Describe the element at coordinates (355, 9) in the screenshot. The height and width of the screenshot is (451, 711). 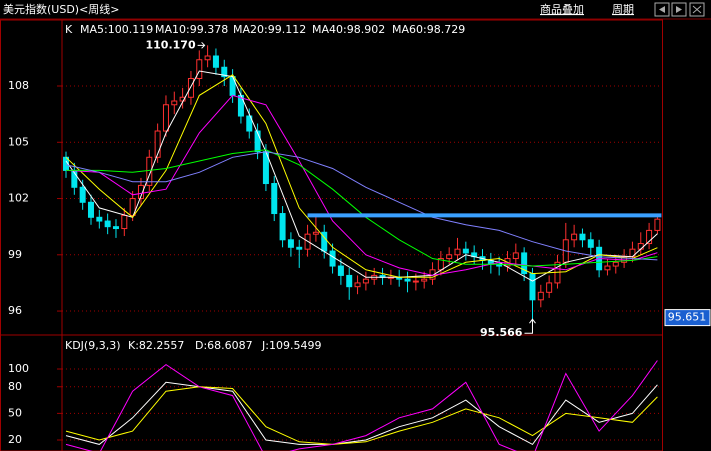
I see `header-bar` at that location.